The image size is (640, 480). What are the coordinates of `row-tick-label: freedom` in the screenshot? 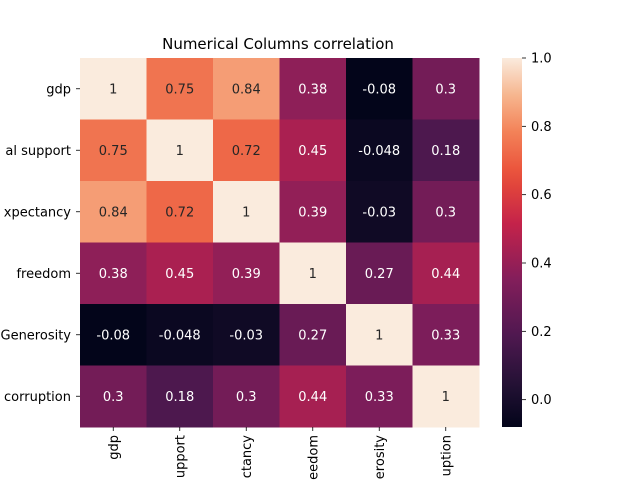 It's located at (43, 274).